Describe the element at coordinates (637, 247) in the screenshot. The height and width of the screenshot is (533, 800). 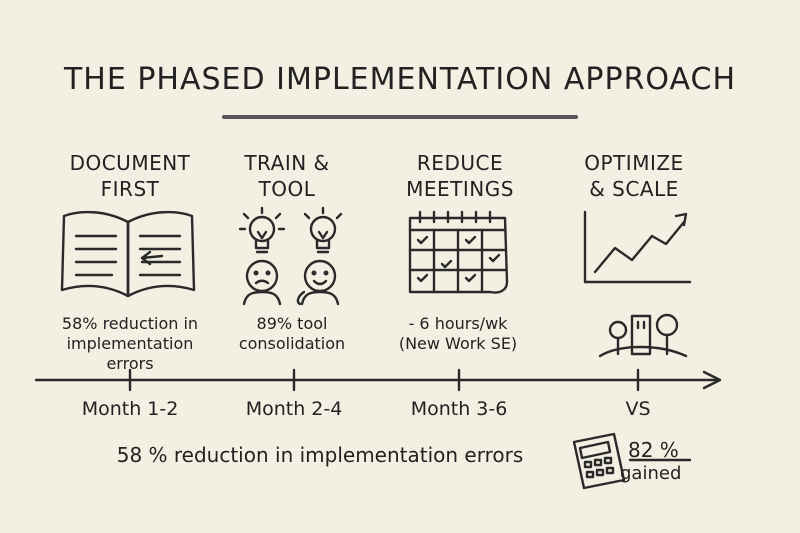
I see `growth-chart-icon` at that location.